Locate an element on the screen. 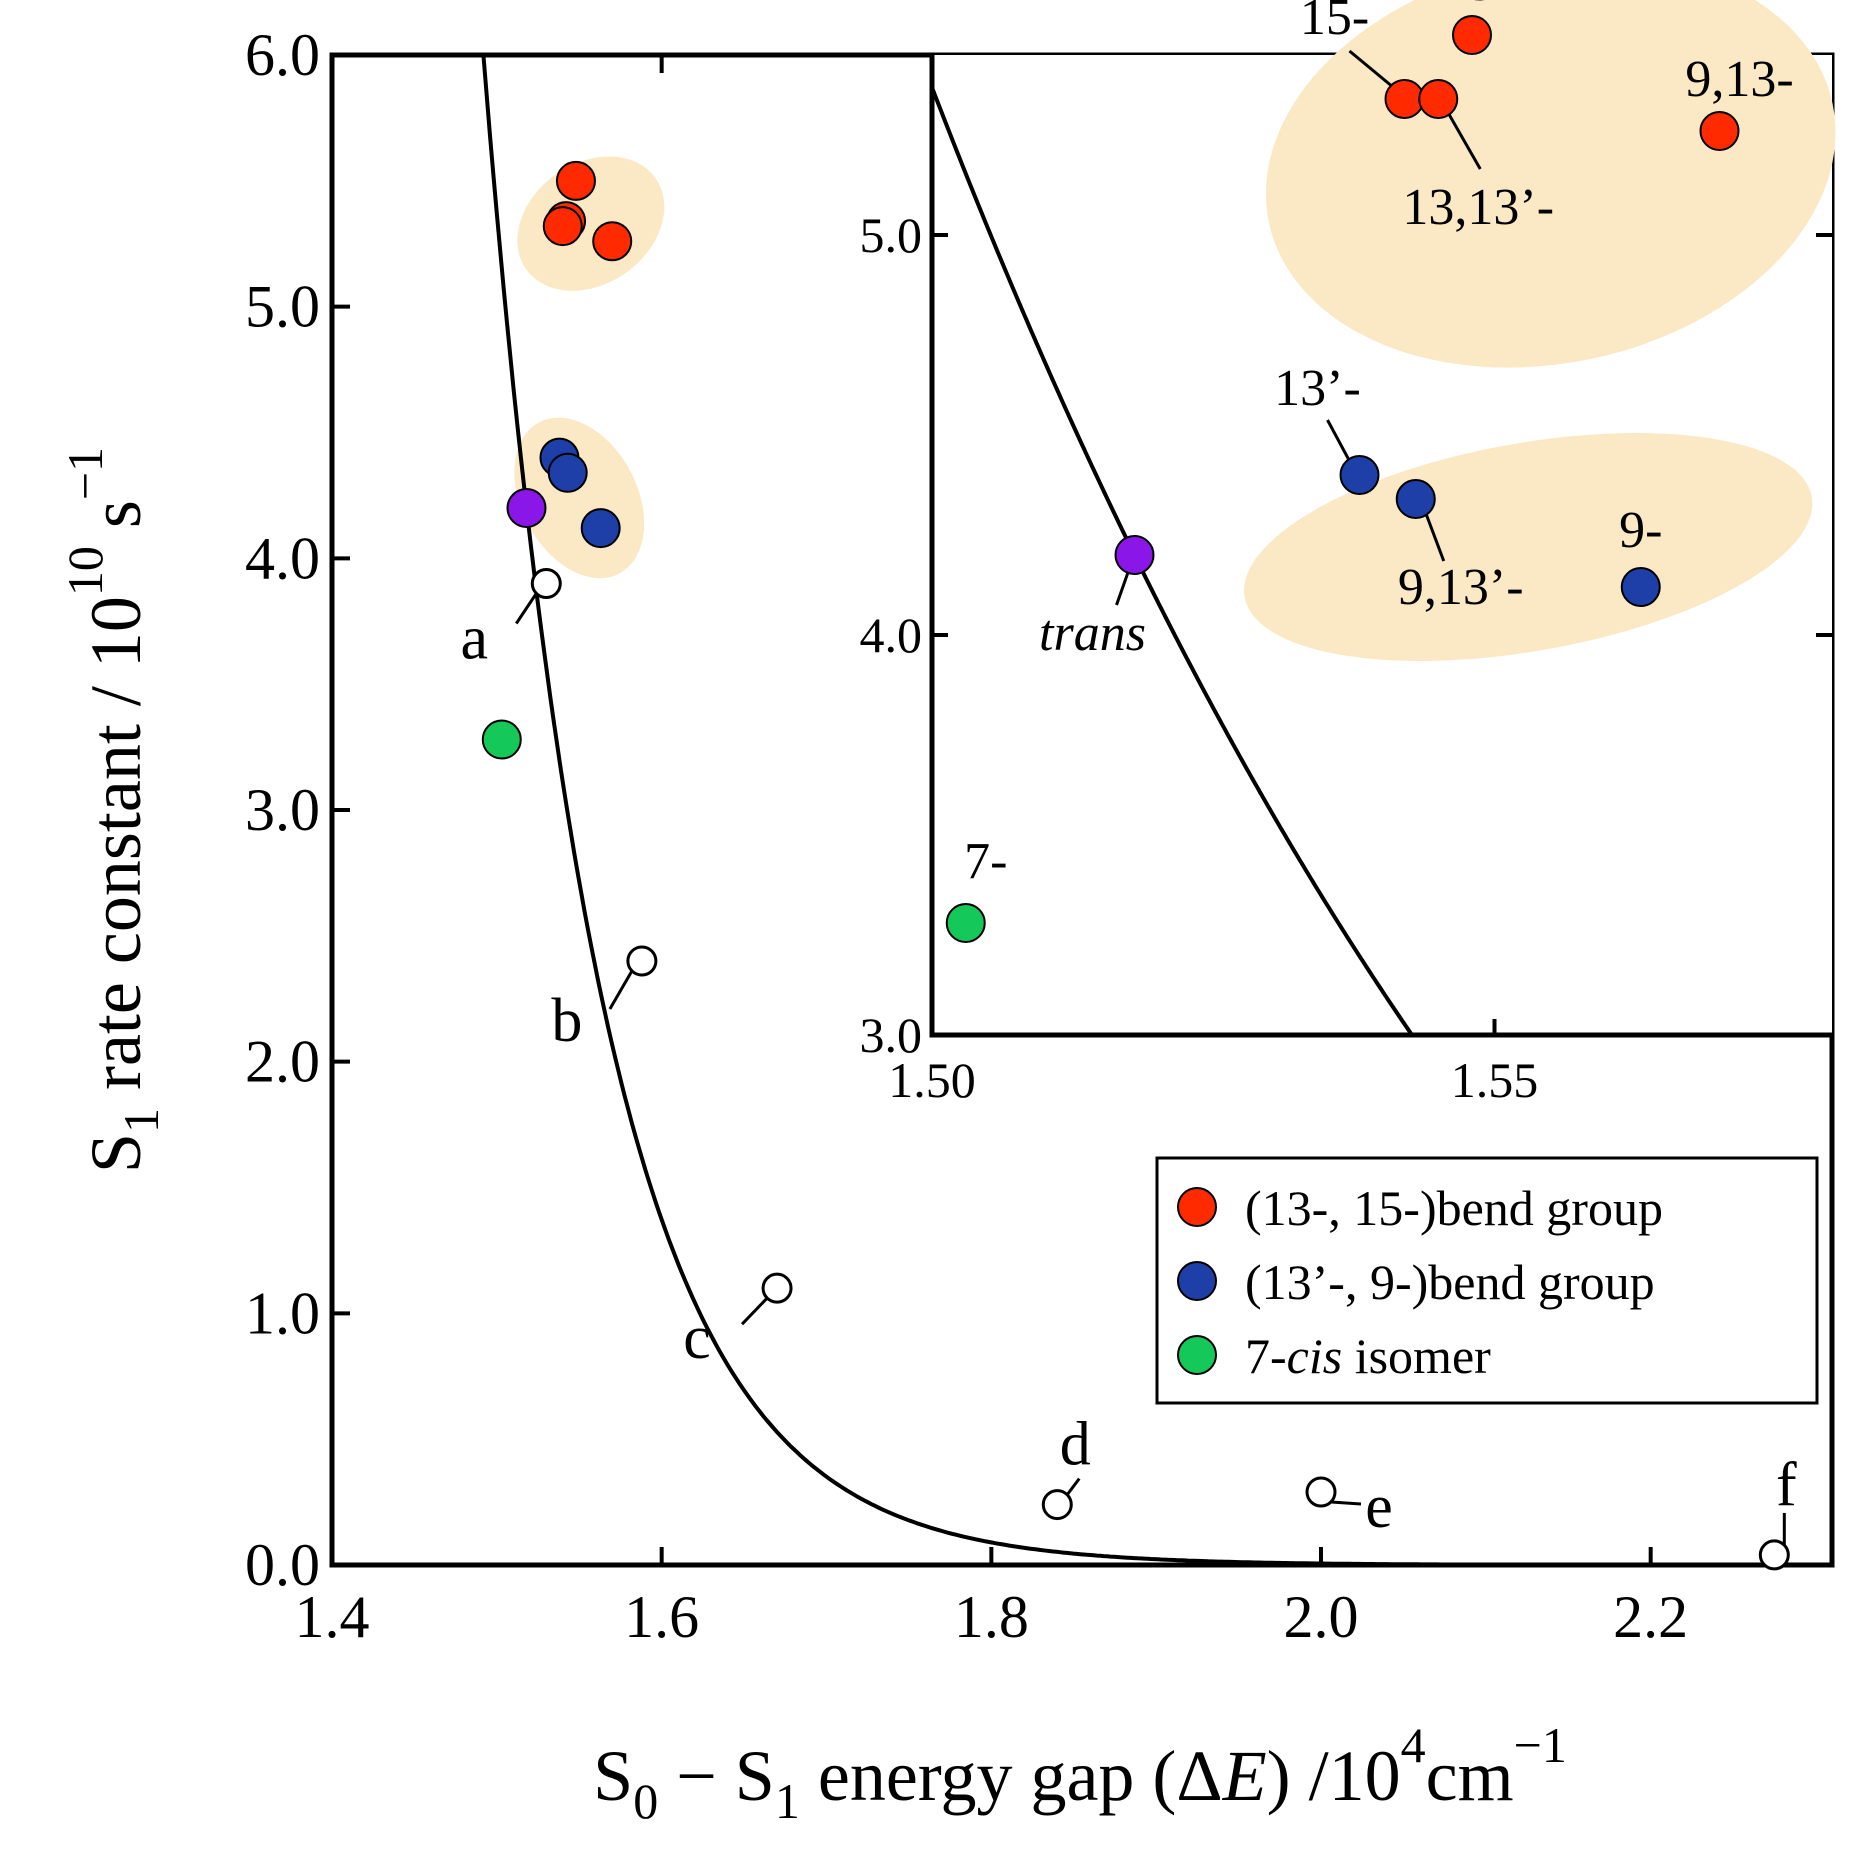 This screenshot has height=1851, width=1859. inset-highlight-blue is located at coordinates (1528, 547).